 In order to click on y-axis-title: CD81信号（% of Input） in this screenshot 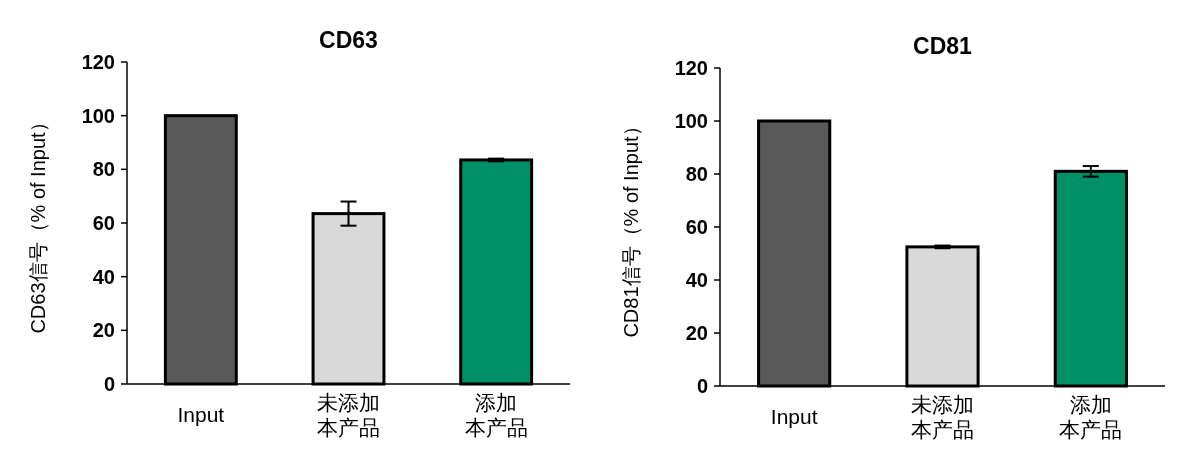, I will do `click(631, 227)`.